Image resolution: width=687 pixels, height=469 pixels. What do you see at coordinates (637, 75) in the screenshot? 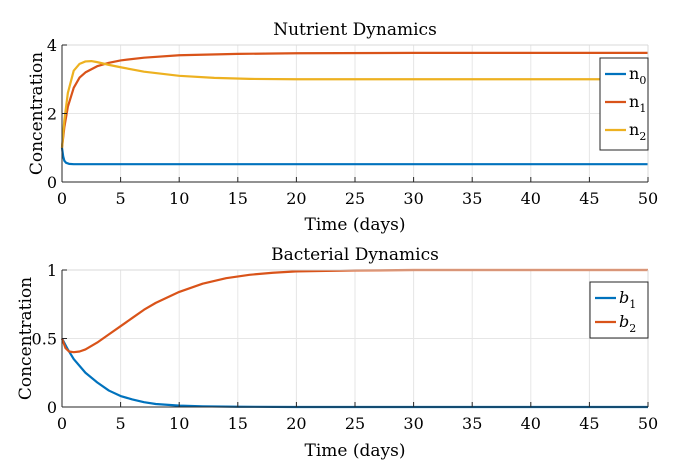
I see `legend-entry: n0` at bounding box center [637, 75].